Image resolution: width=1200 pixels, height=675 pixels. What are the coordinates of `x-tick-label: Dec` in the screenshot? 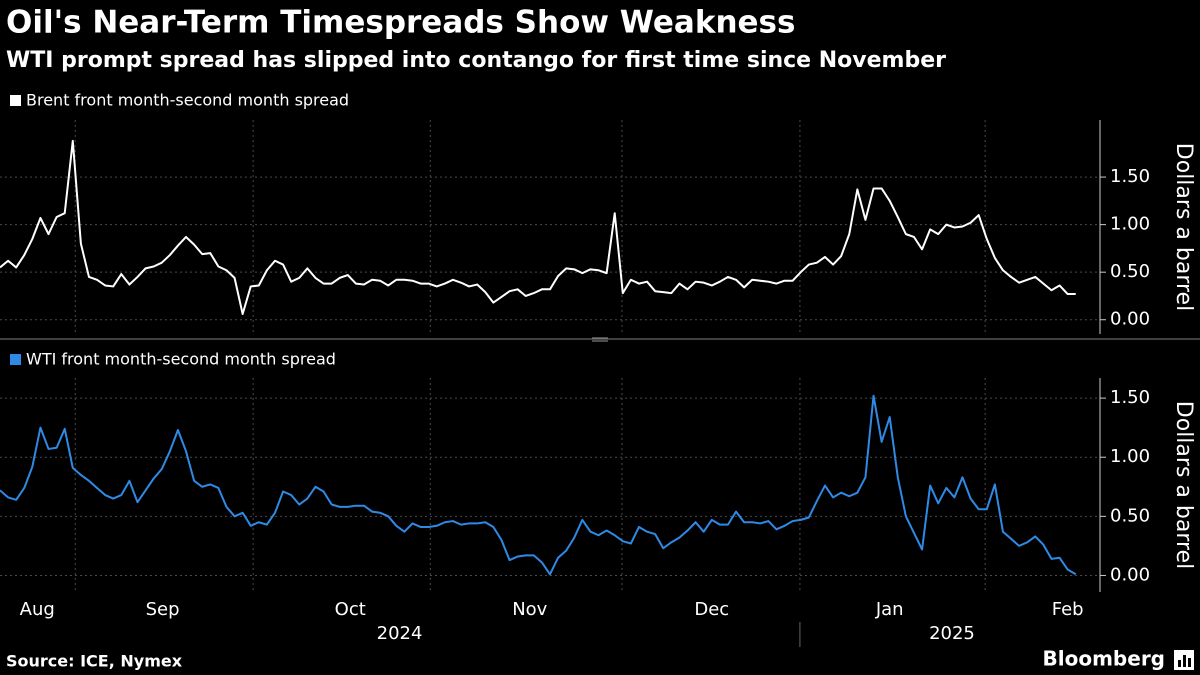 It's located at (711, 609).